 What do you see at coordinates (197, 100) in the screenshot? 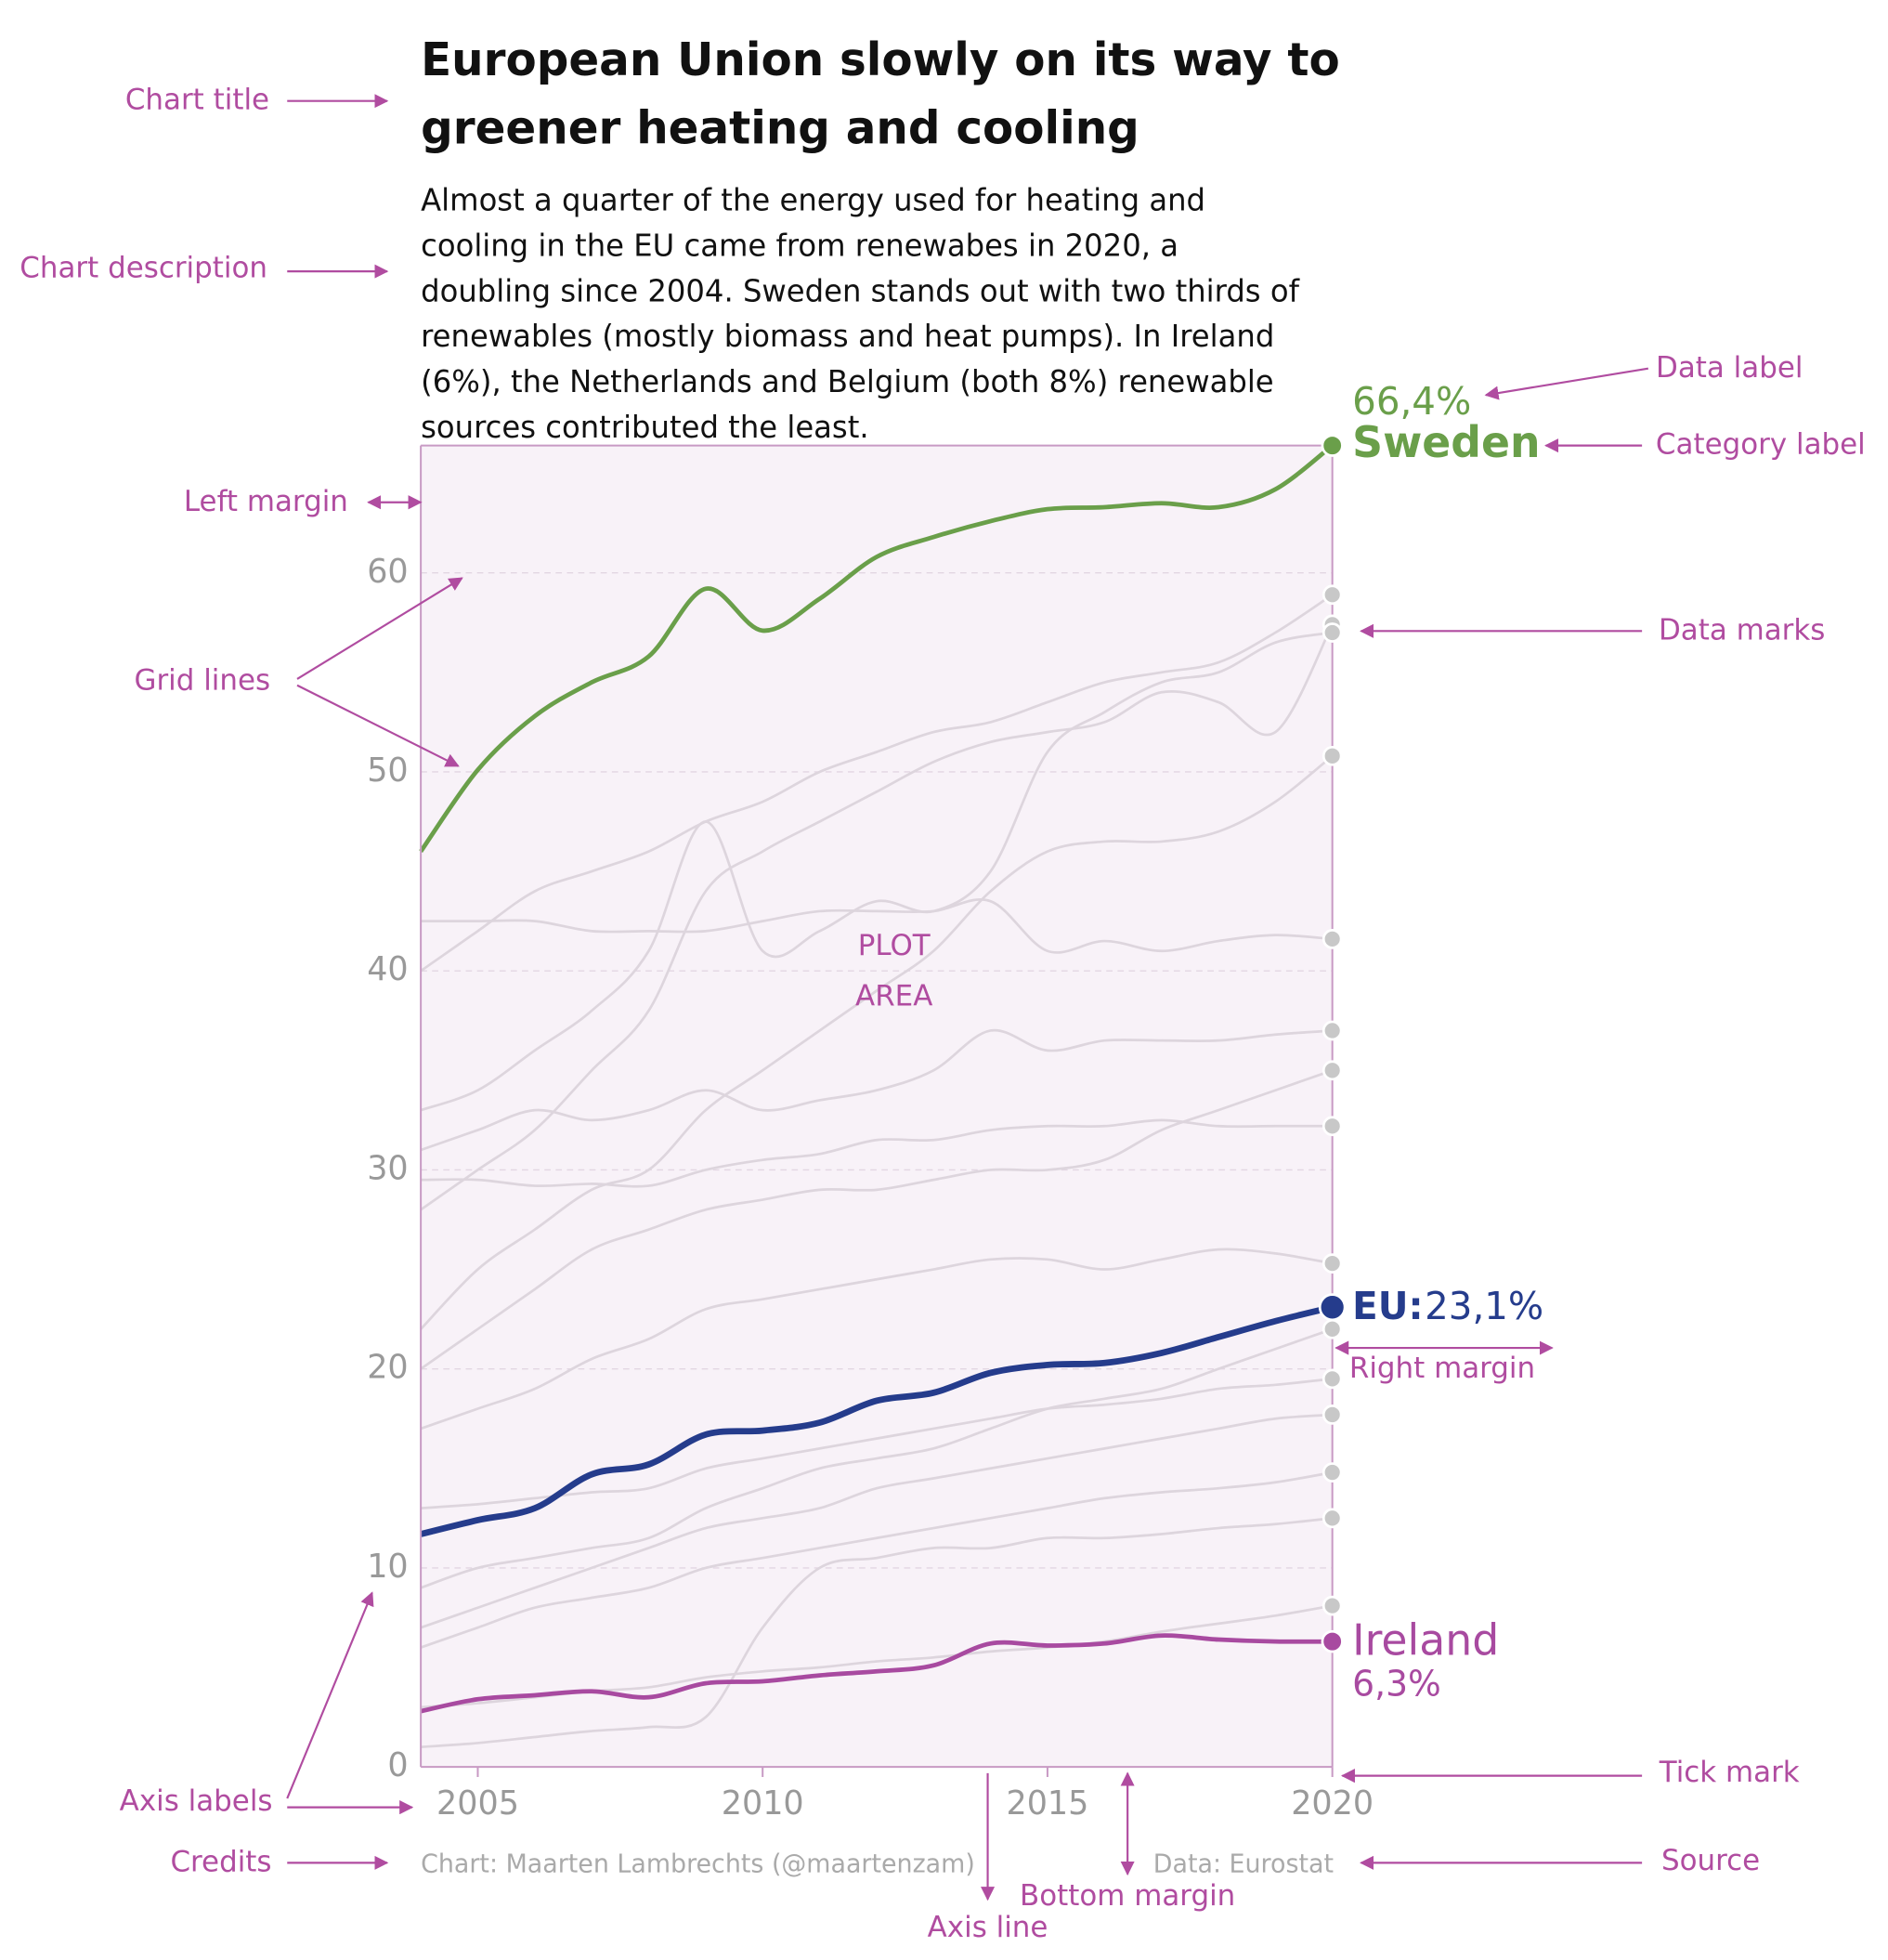
I see `annotation: Chart title` at bounding box center [197, 100].